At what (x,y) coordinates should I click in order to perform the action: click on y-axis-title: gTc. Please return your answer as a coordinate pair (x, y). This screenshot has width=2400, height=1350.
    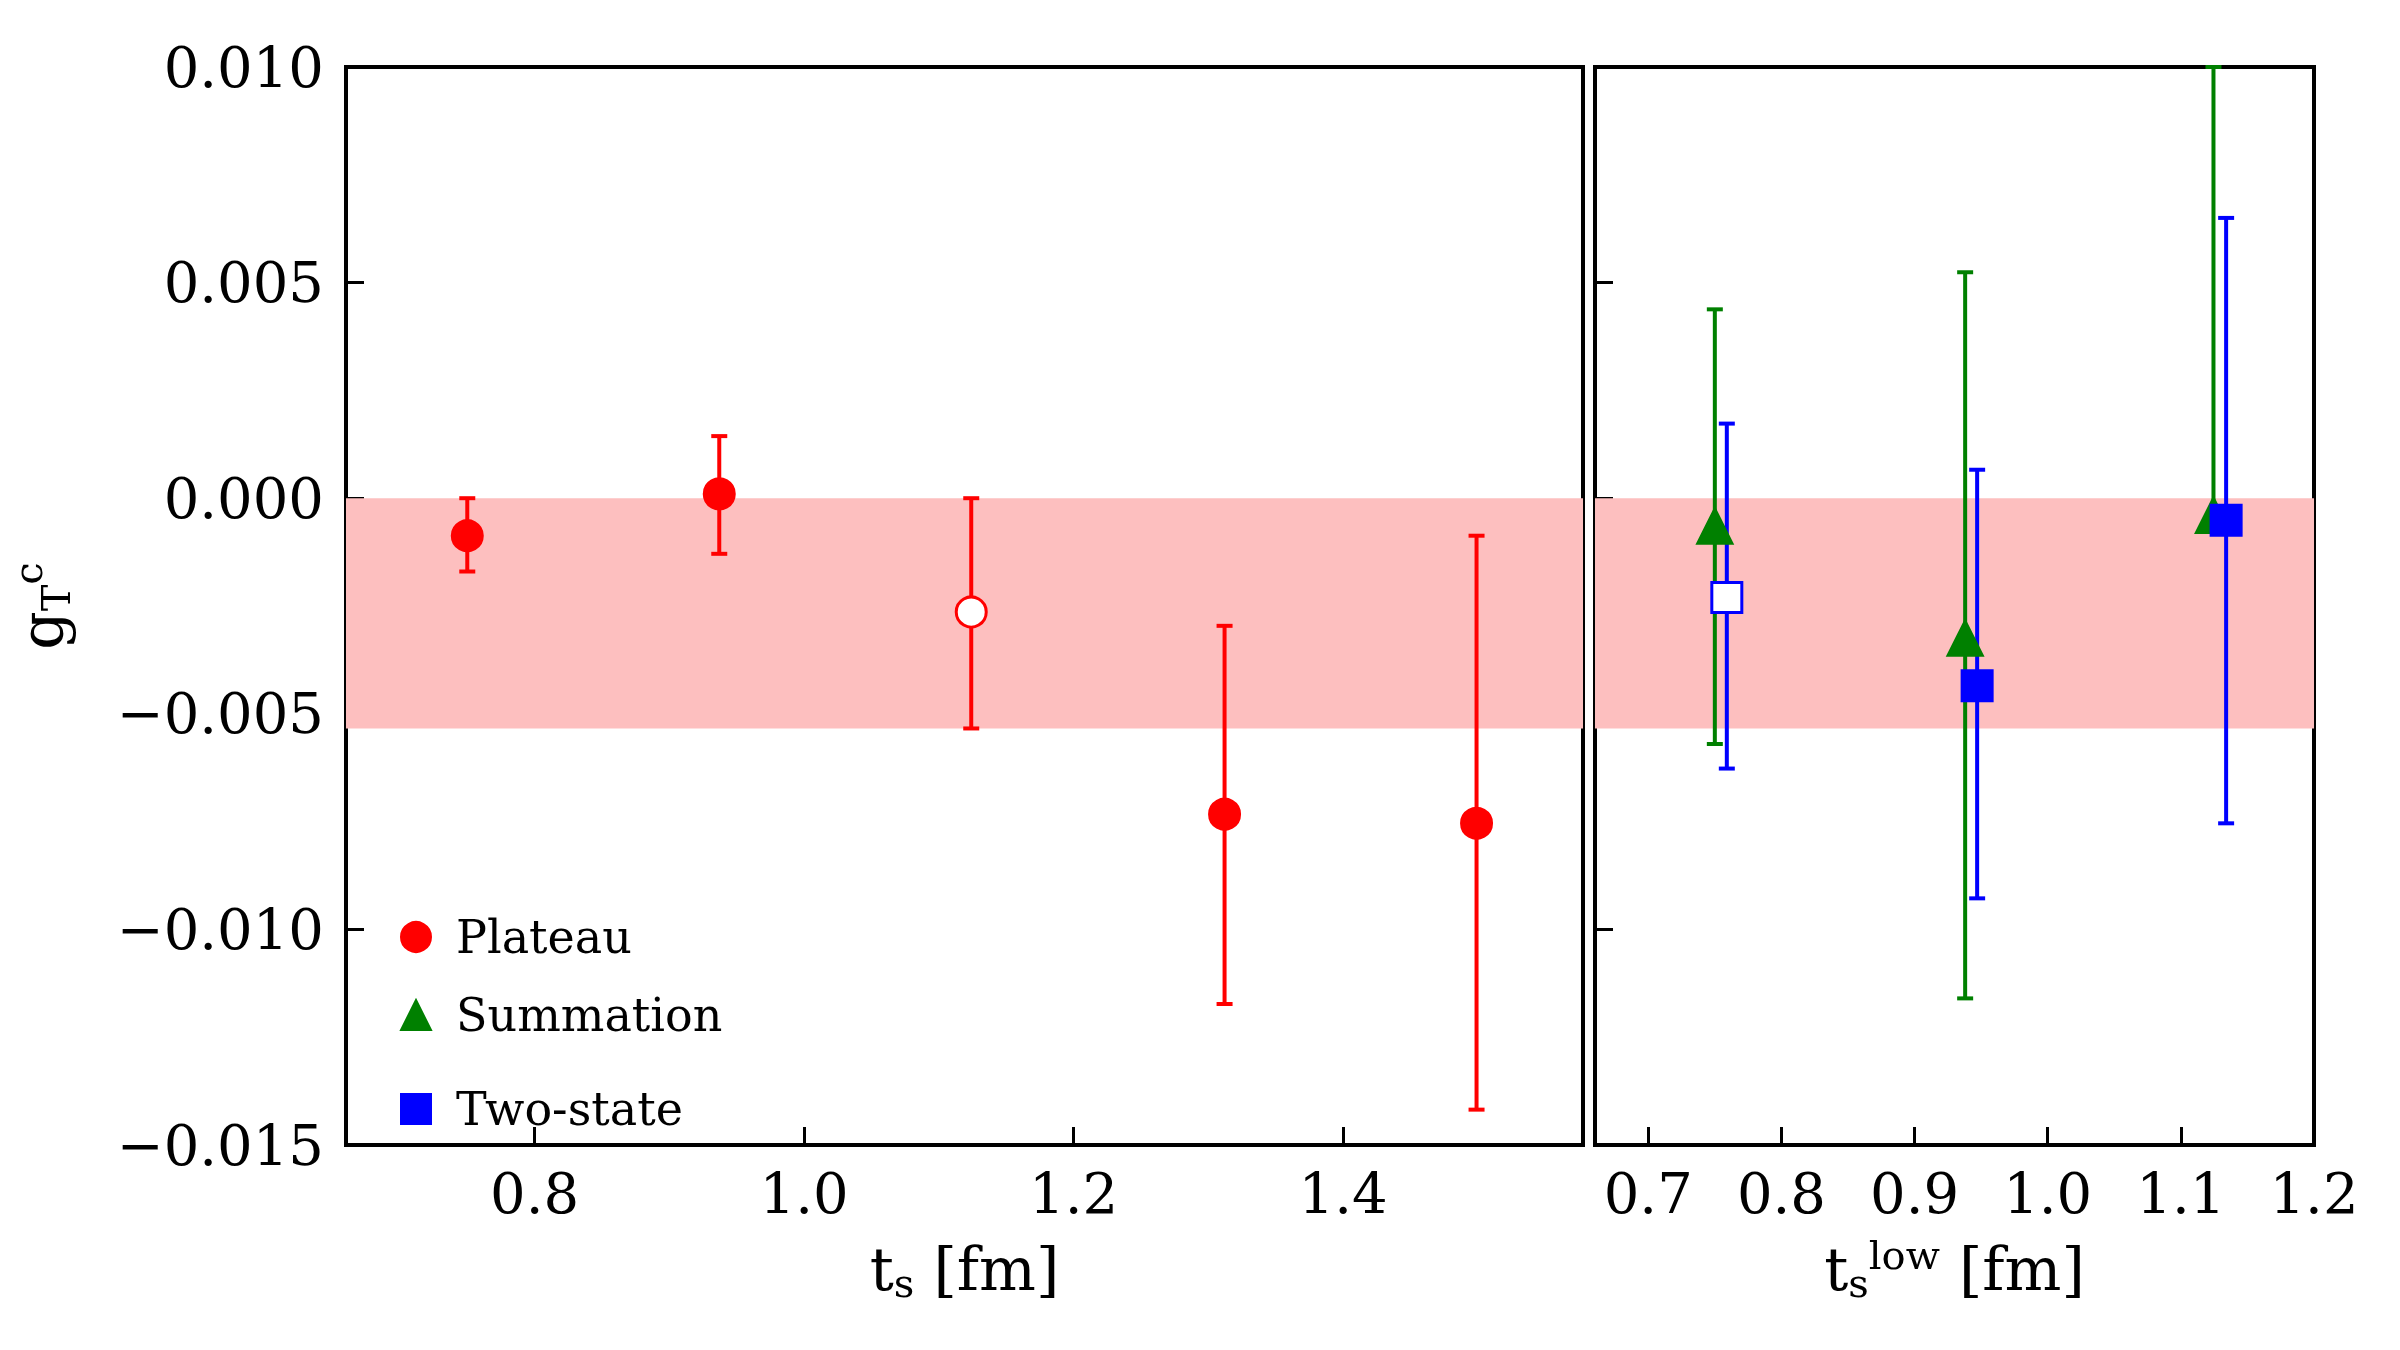
    Looking at the image, I should click on (42, 606).